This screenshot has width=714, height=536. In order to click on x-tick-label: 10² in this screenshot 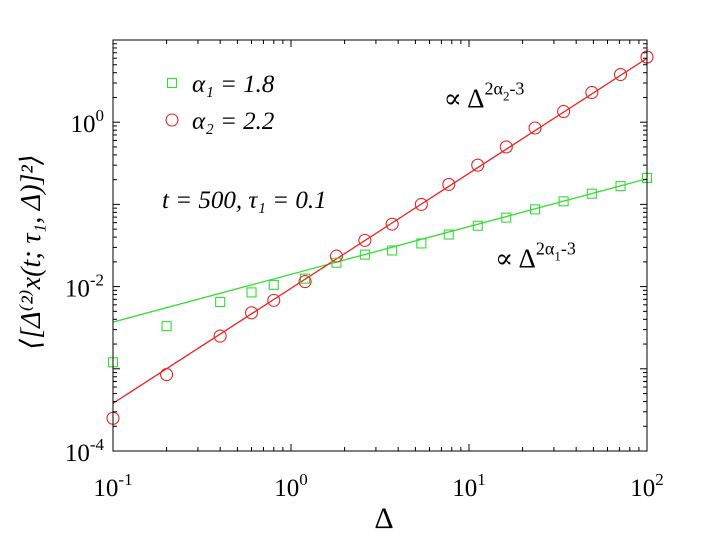, I will do `click(647, 486)`.